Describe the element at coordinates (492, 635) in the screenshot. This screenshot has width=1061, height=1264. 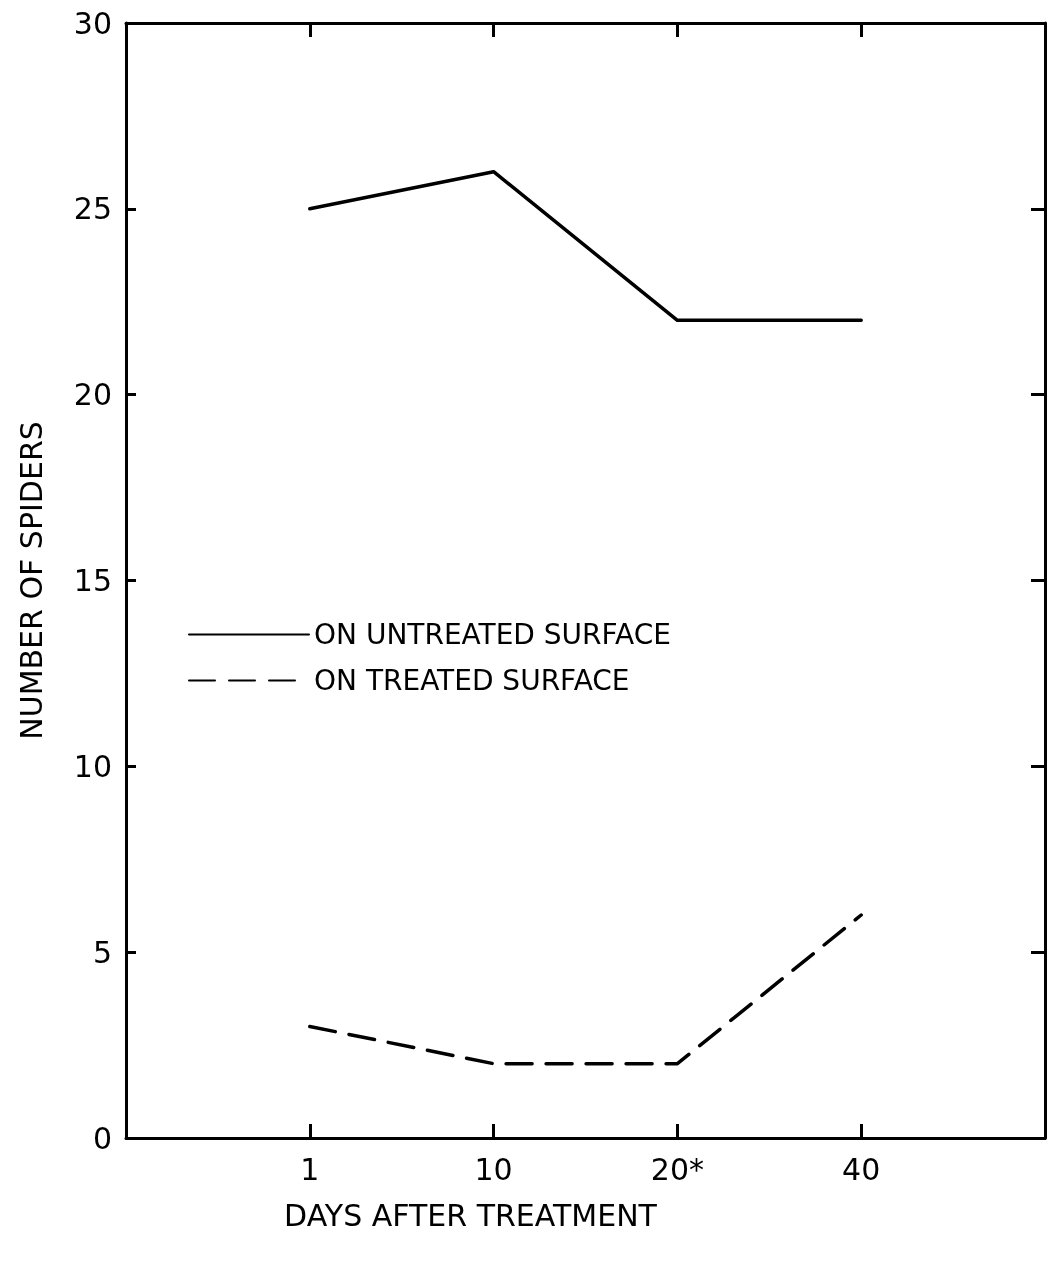
I see `legend-label: ON UNTREATED SURFACE` at that location.